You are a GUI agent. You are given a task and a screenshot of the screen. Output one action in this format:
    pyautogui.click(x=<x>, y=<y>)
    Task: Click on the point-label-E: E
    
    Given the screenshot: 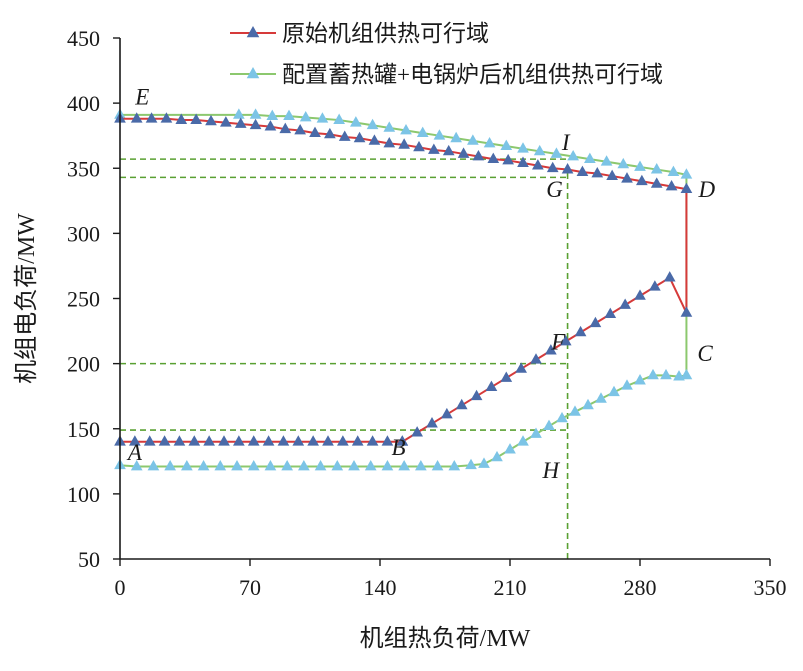 What is the action you would take?
    pyautogui.click(x=141, y=96)
    